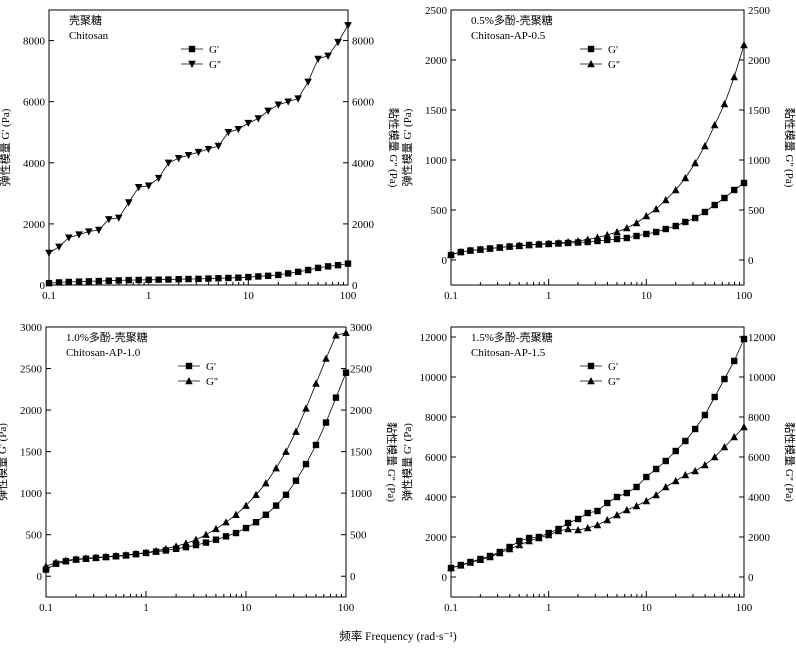 The height and width of the screenshot is (649, 796). What do you see at coordinates (614, 65) in the screenshot?
I see `legend-label: G''` at bounding box center [614, 65].